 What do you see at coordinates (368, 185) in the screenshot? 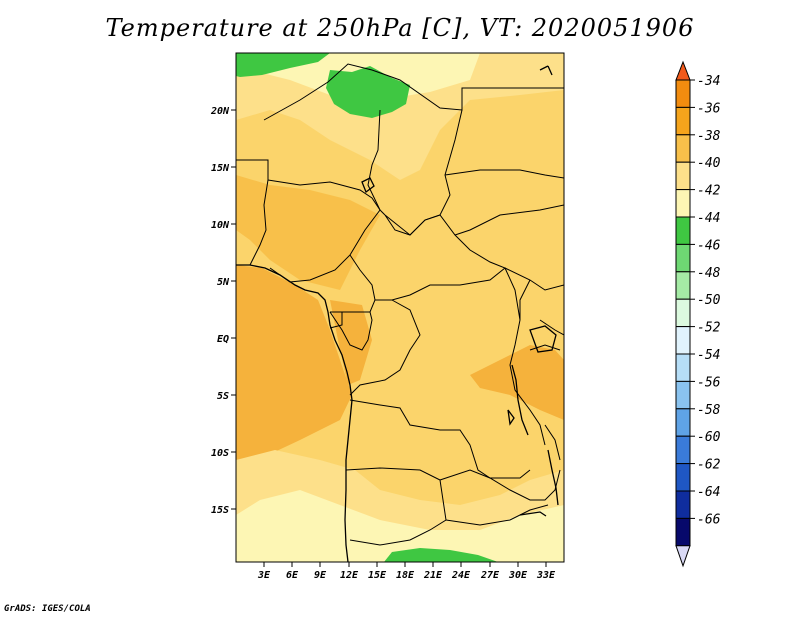
I see `lake-chad` at bounding box center [368, 185].